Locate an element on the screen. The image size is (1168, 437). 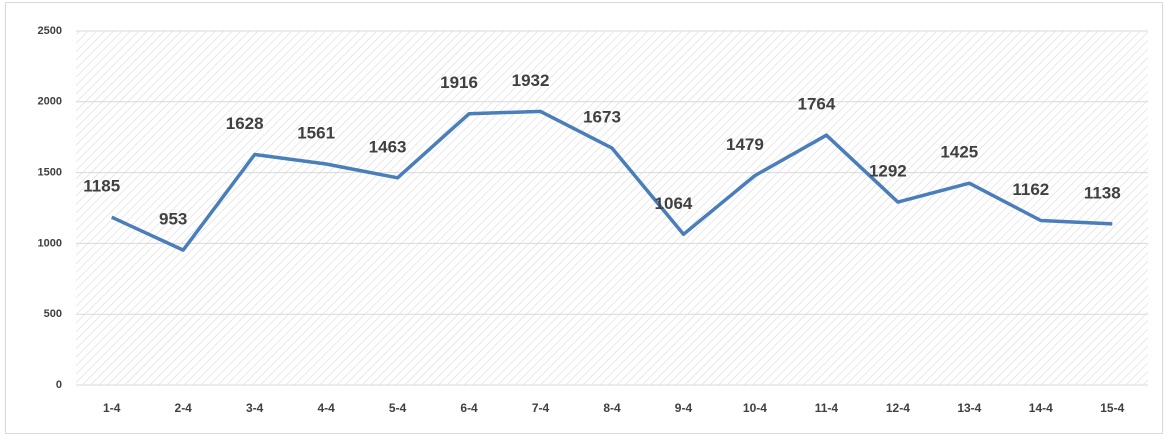
data-label: 1479 is located at coordinates (745, 144).